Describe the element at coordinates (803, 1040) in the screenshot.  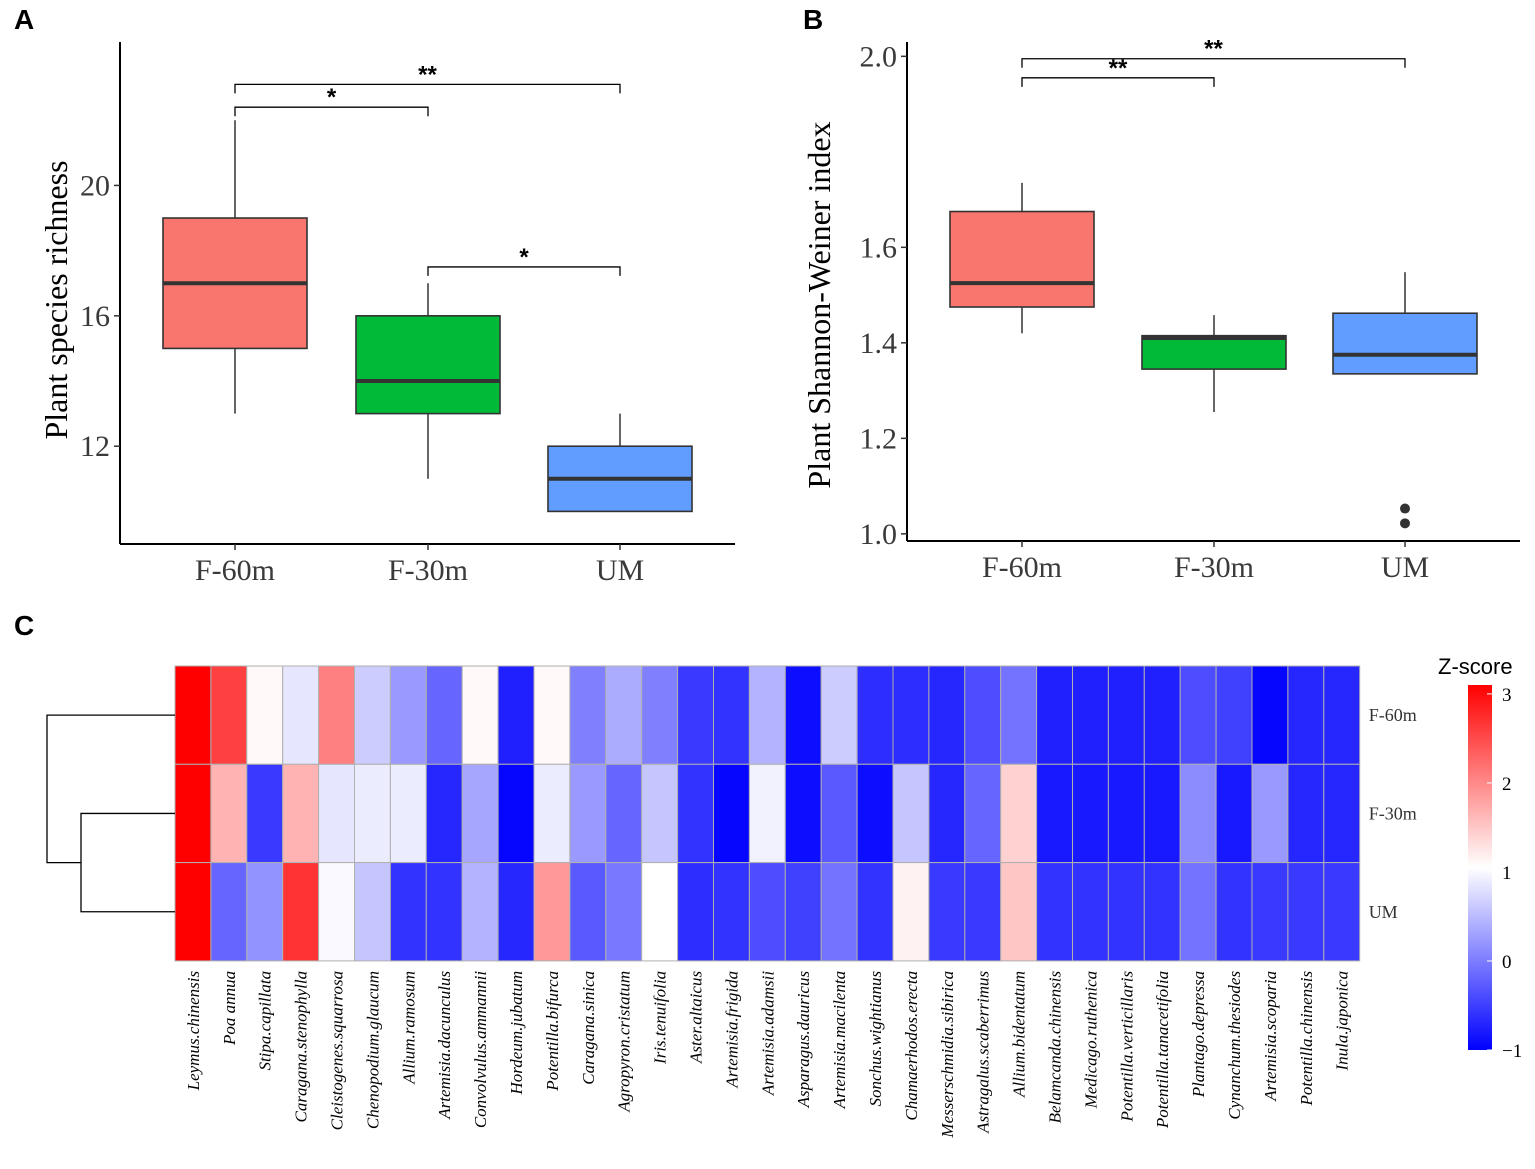
I see `heatmap-column-label: Asparagus.dauricus` at that location.